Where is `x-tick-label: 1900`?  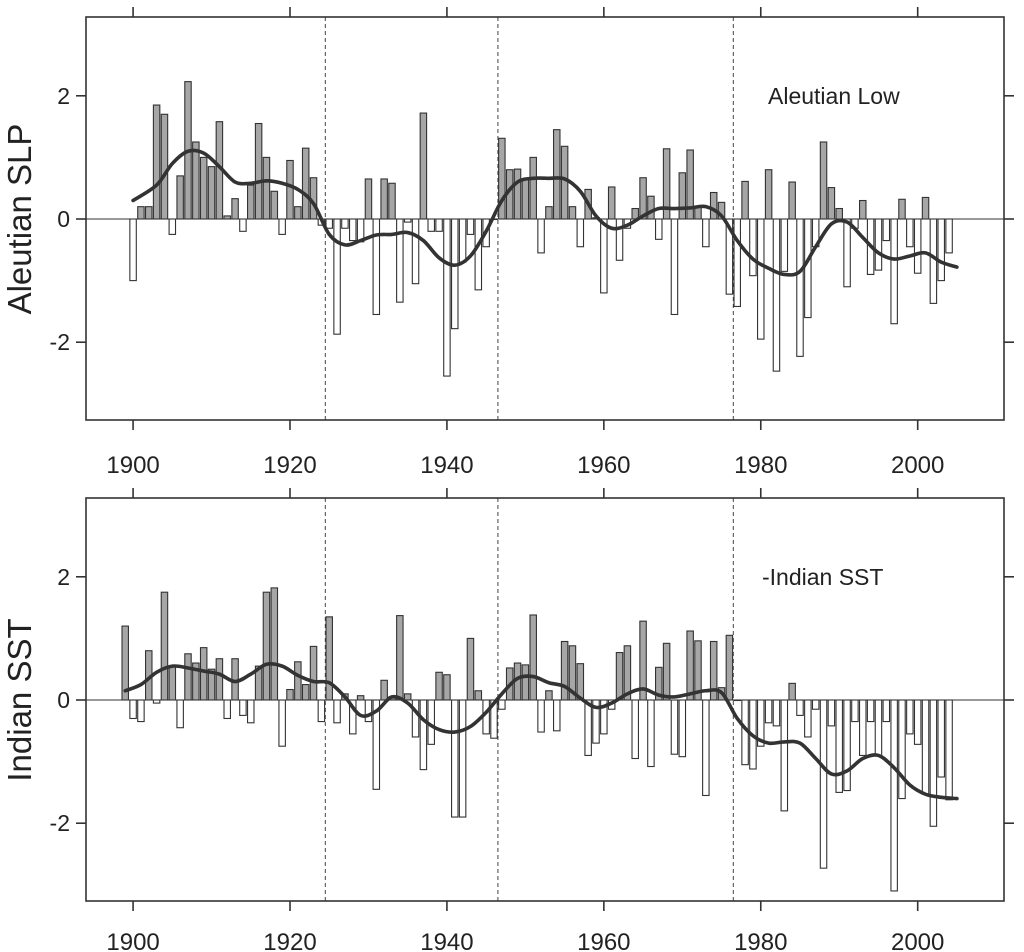
x-tick-label: 1900 is located at coordinates (132, 940).